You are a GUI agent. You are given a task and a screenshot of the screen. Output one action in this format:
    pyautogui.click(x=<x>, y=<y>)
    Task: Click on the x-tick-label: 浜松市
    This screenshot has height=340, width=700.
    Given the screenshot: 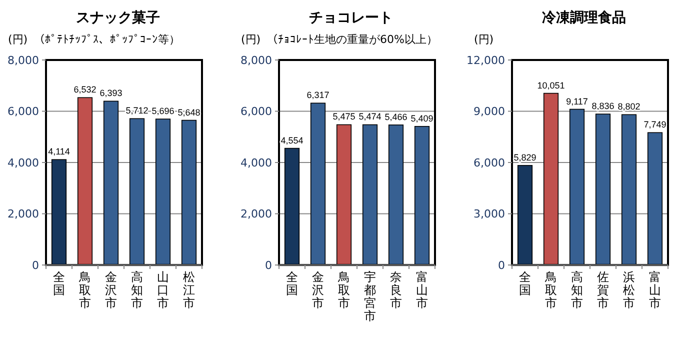 What is the action you would take?
    pyautogui.click(x=629, y=290)
    